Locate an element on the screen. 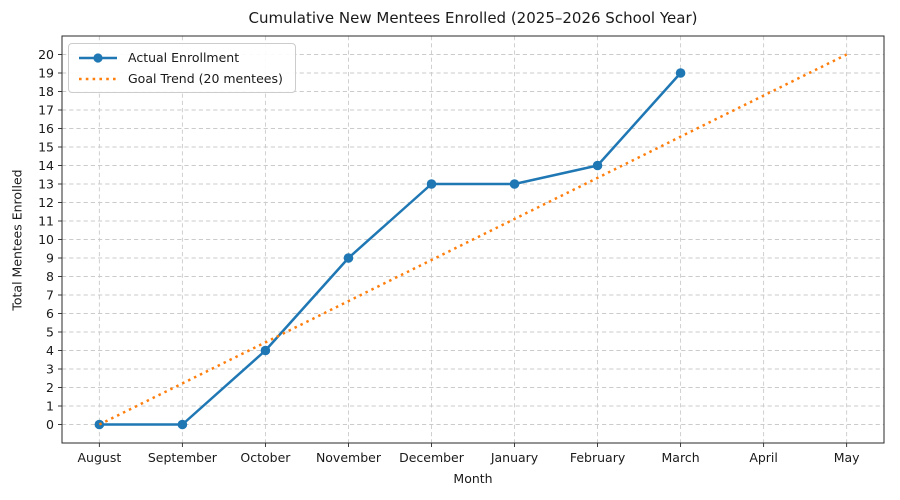  y-tick-label: 9 is located at coordinates (50, 257).